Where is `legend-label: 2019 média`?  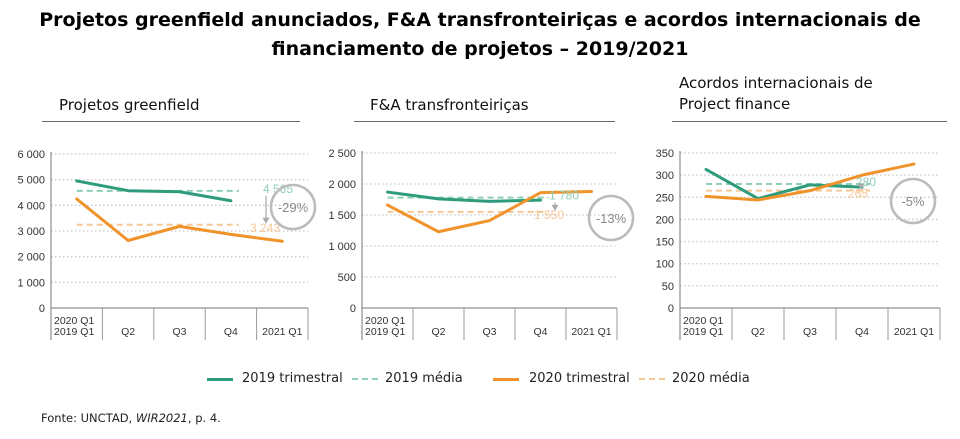
legend-label: 2019 média is located at coordinates (424, 378).